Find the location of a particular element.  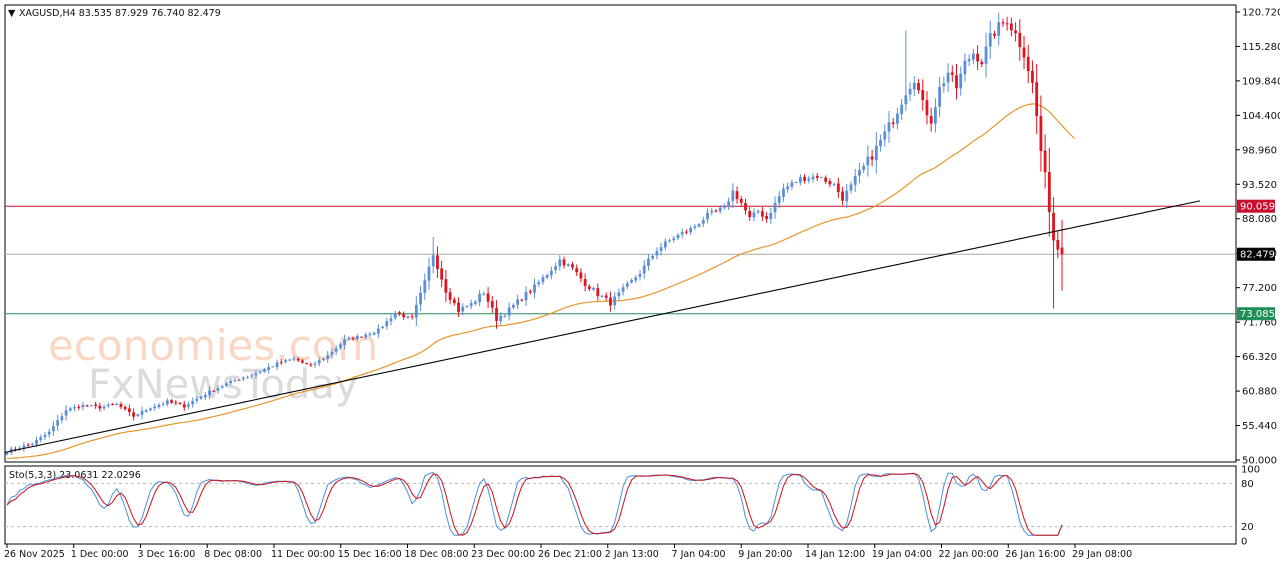

price-tick-label: 88.080 is located at coordinates (1259, 219).